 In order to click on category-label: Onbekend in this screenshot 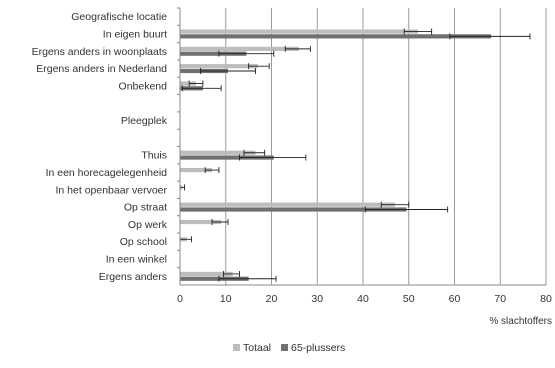, I will do `click(143, 86)`.